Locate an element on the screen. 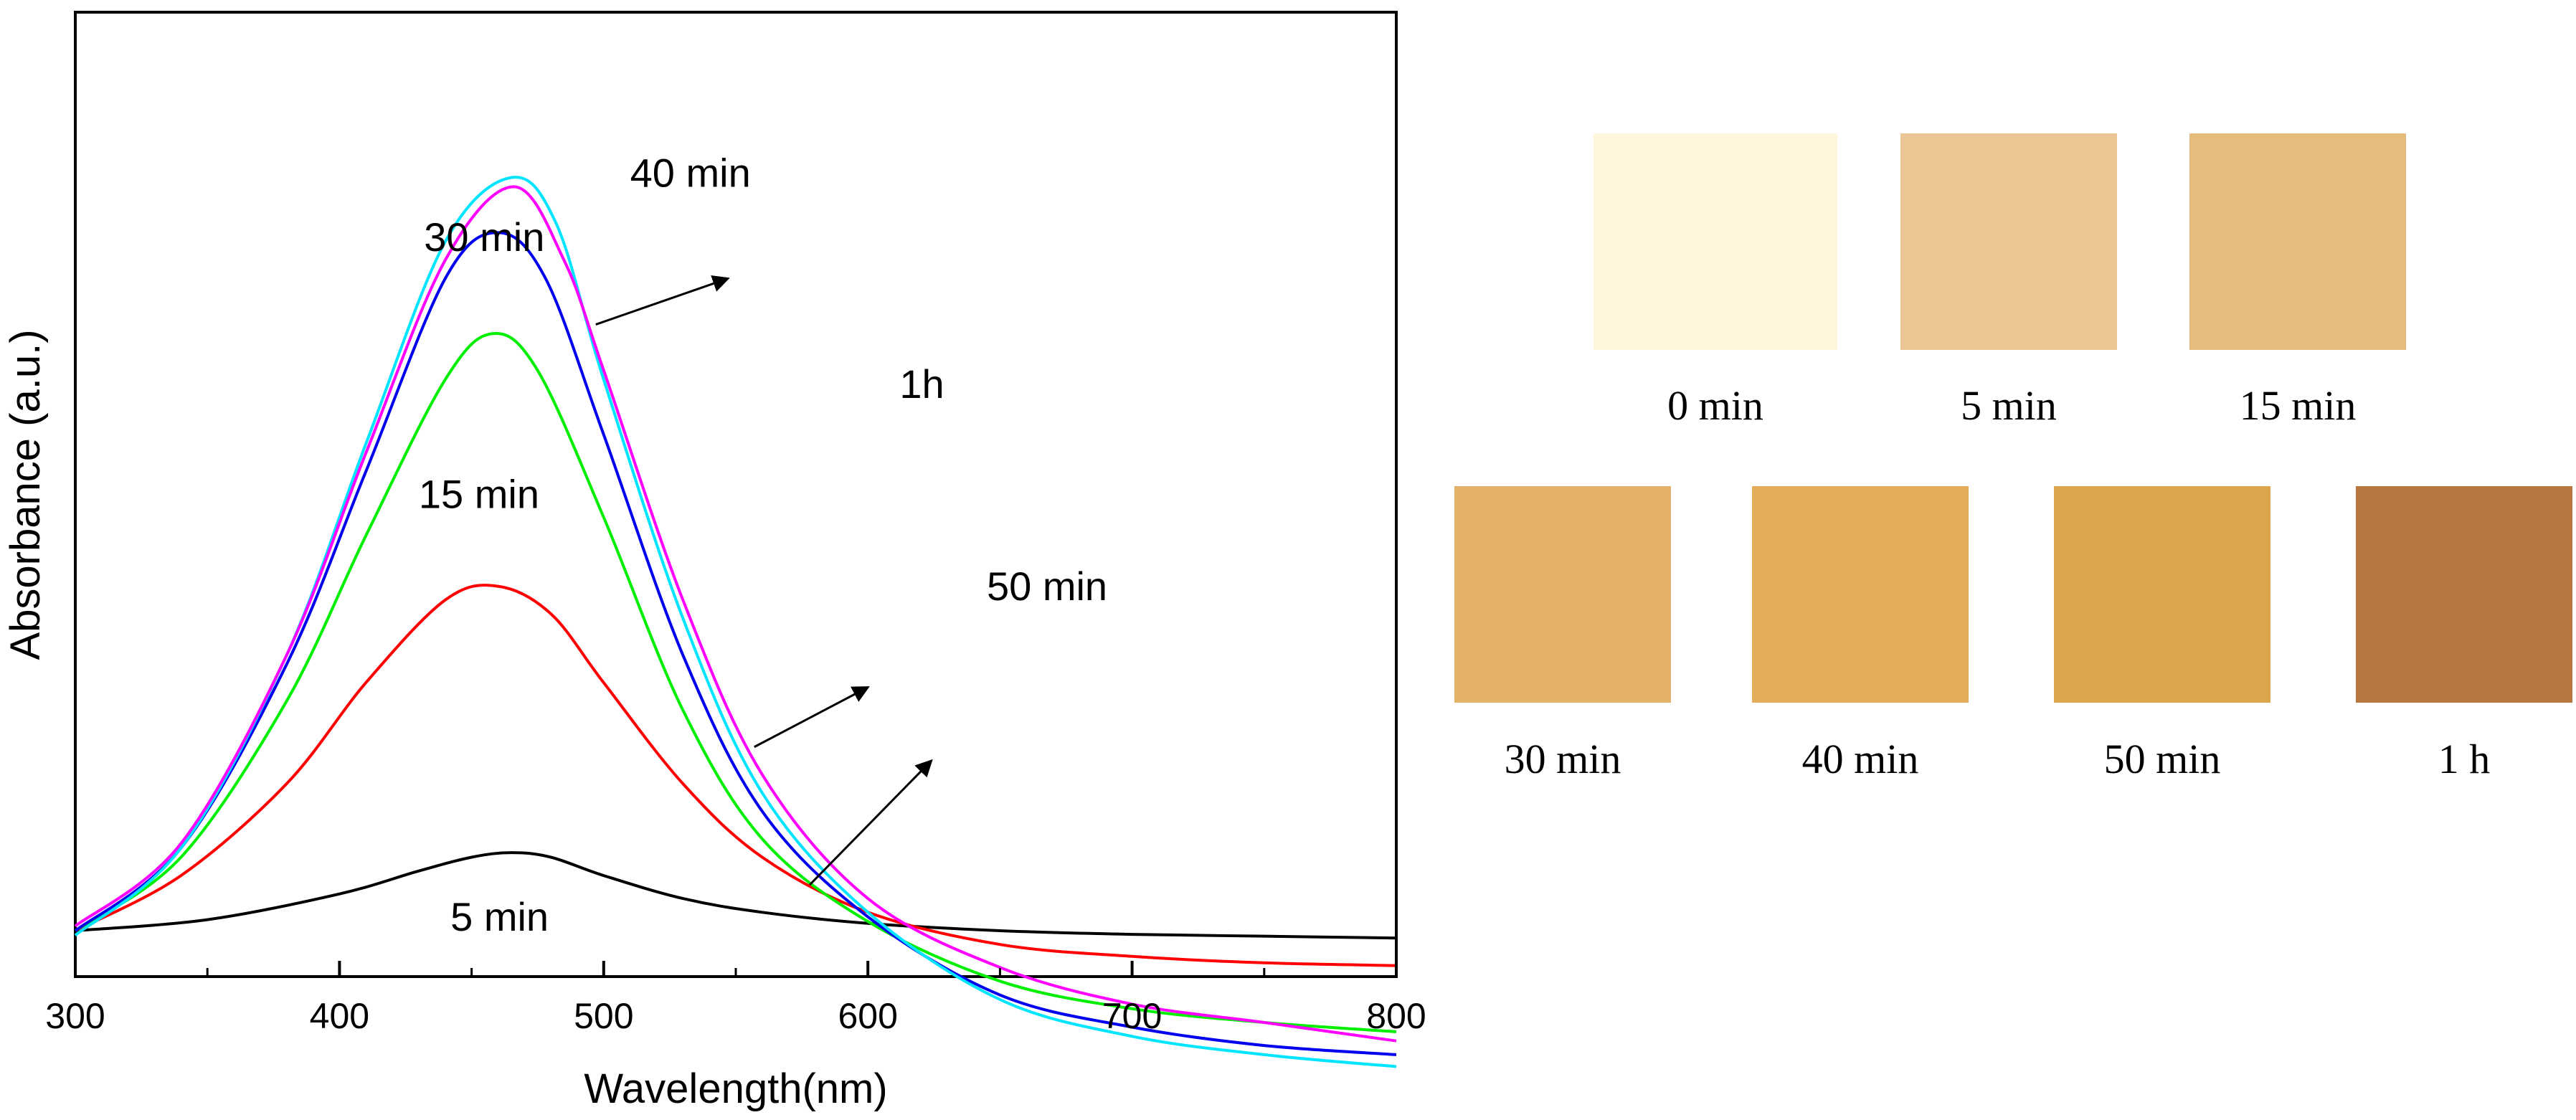 Image resolution: width=2576 pixels, height=1120 pixels. annotation-label-5-min: 5 min is located at coordinates (499, 916).